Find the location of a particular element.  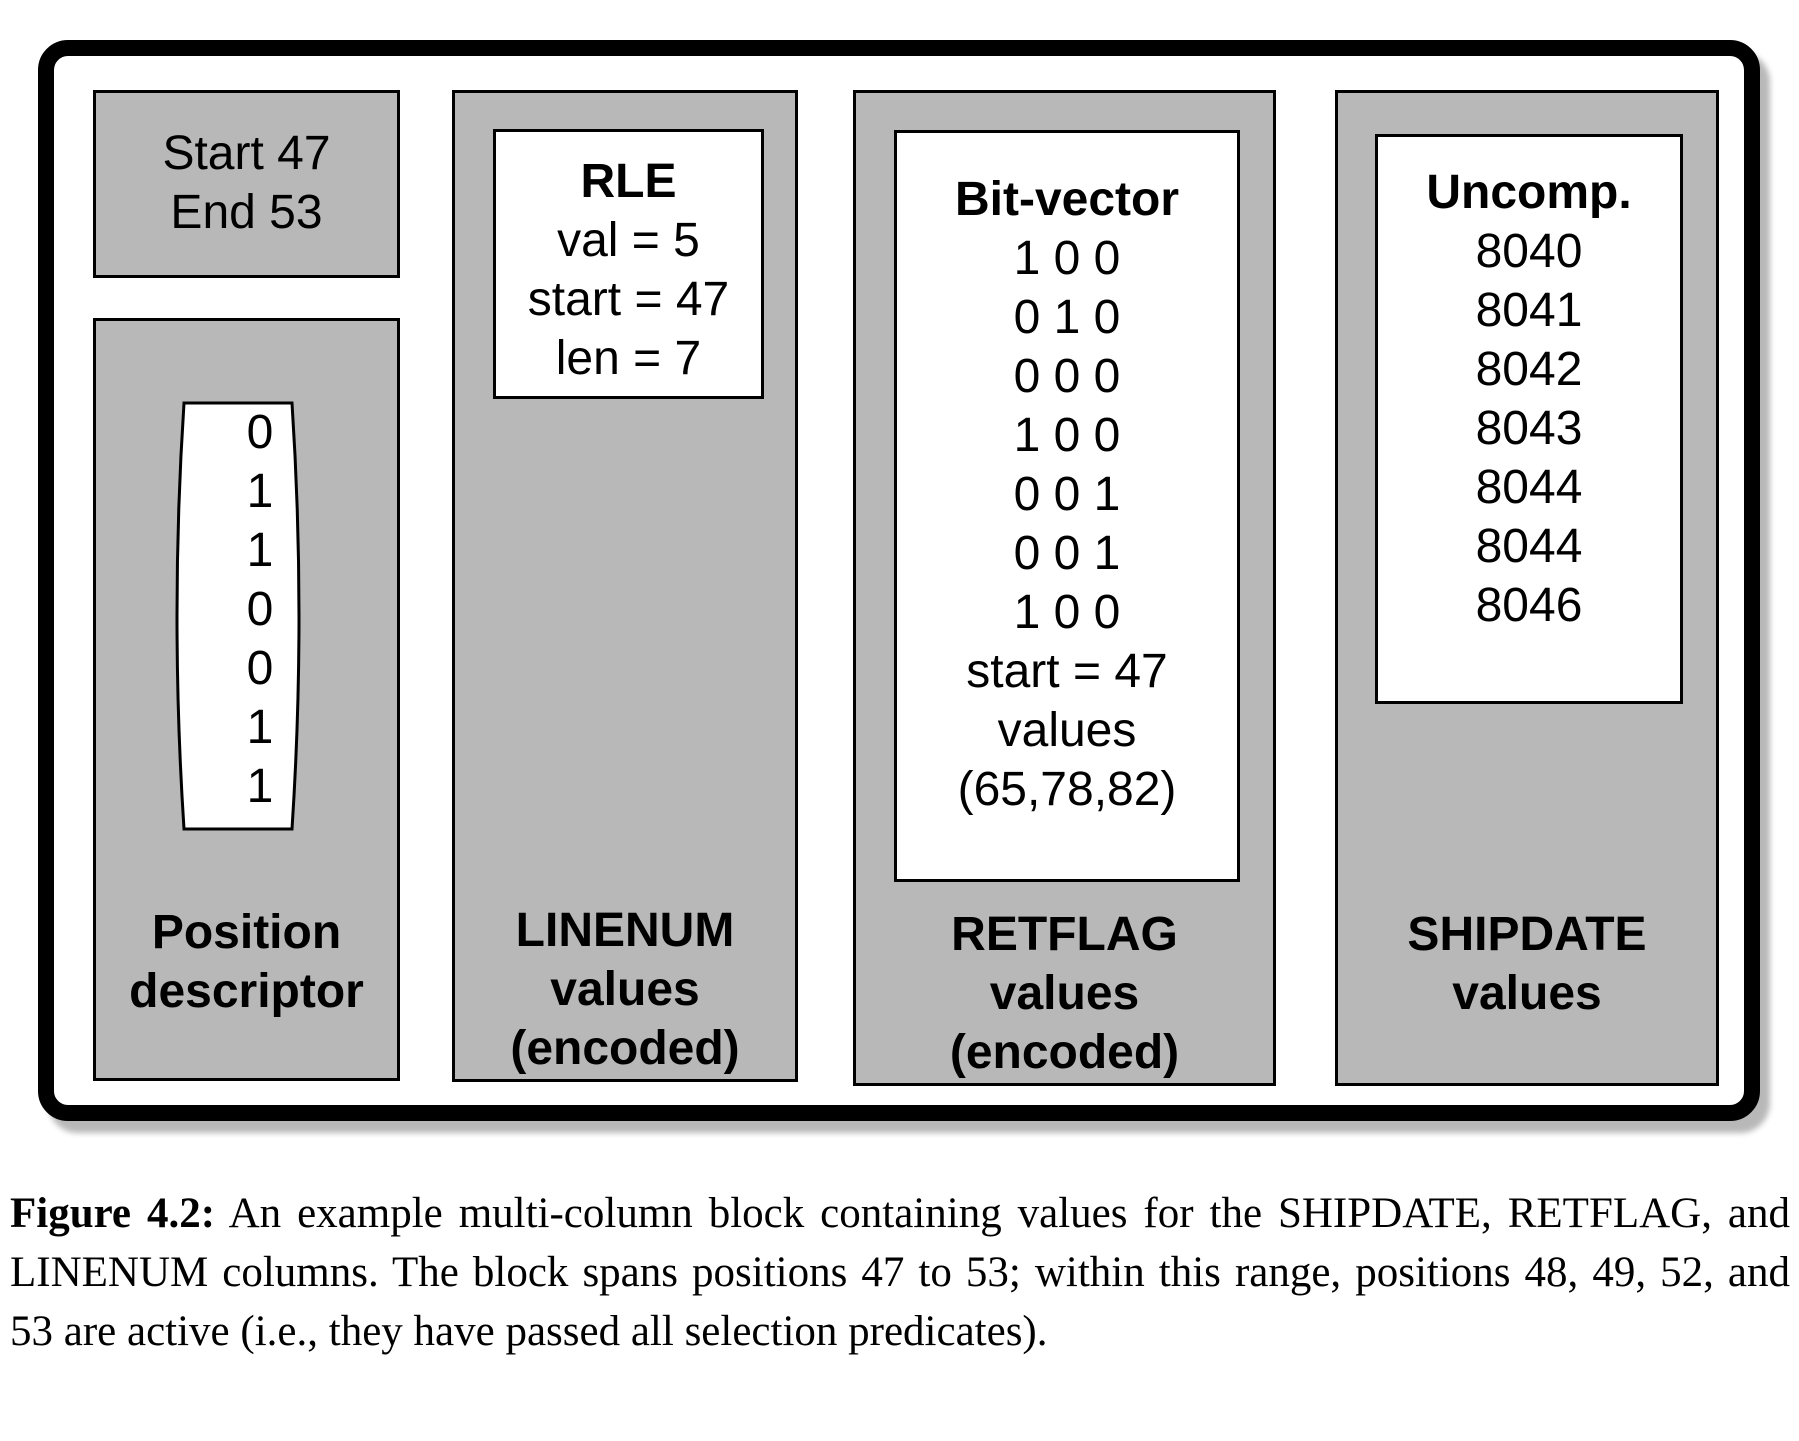

retflag-label: RETFLAG values (encoded) is located at coordinates (1064, 993).